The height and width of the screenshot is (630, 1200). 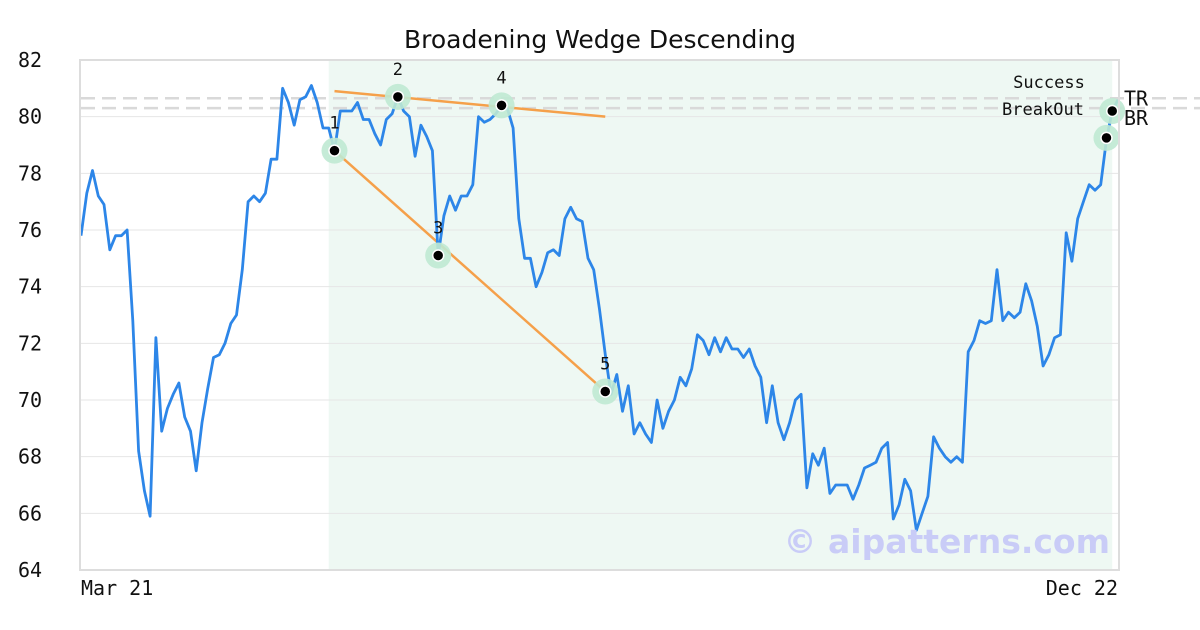 What do you see at coordinates (30, 513) in the screenshot?
I see `y-tick-label-66: 66` at bounding box center [30, 513].